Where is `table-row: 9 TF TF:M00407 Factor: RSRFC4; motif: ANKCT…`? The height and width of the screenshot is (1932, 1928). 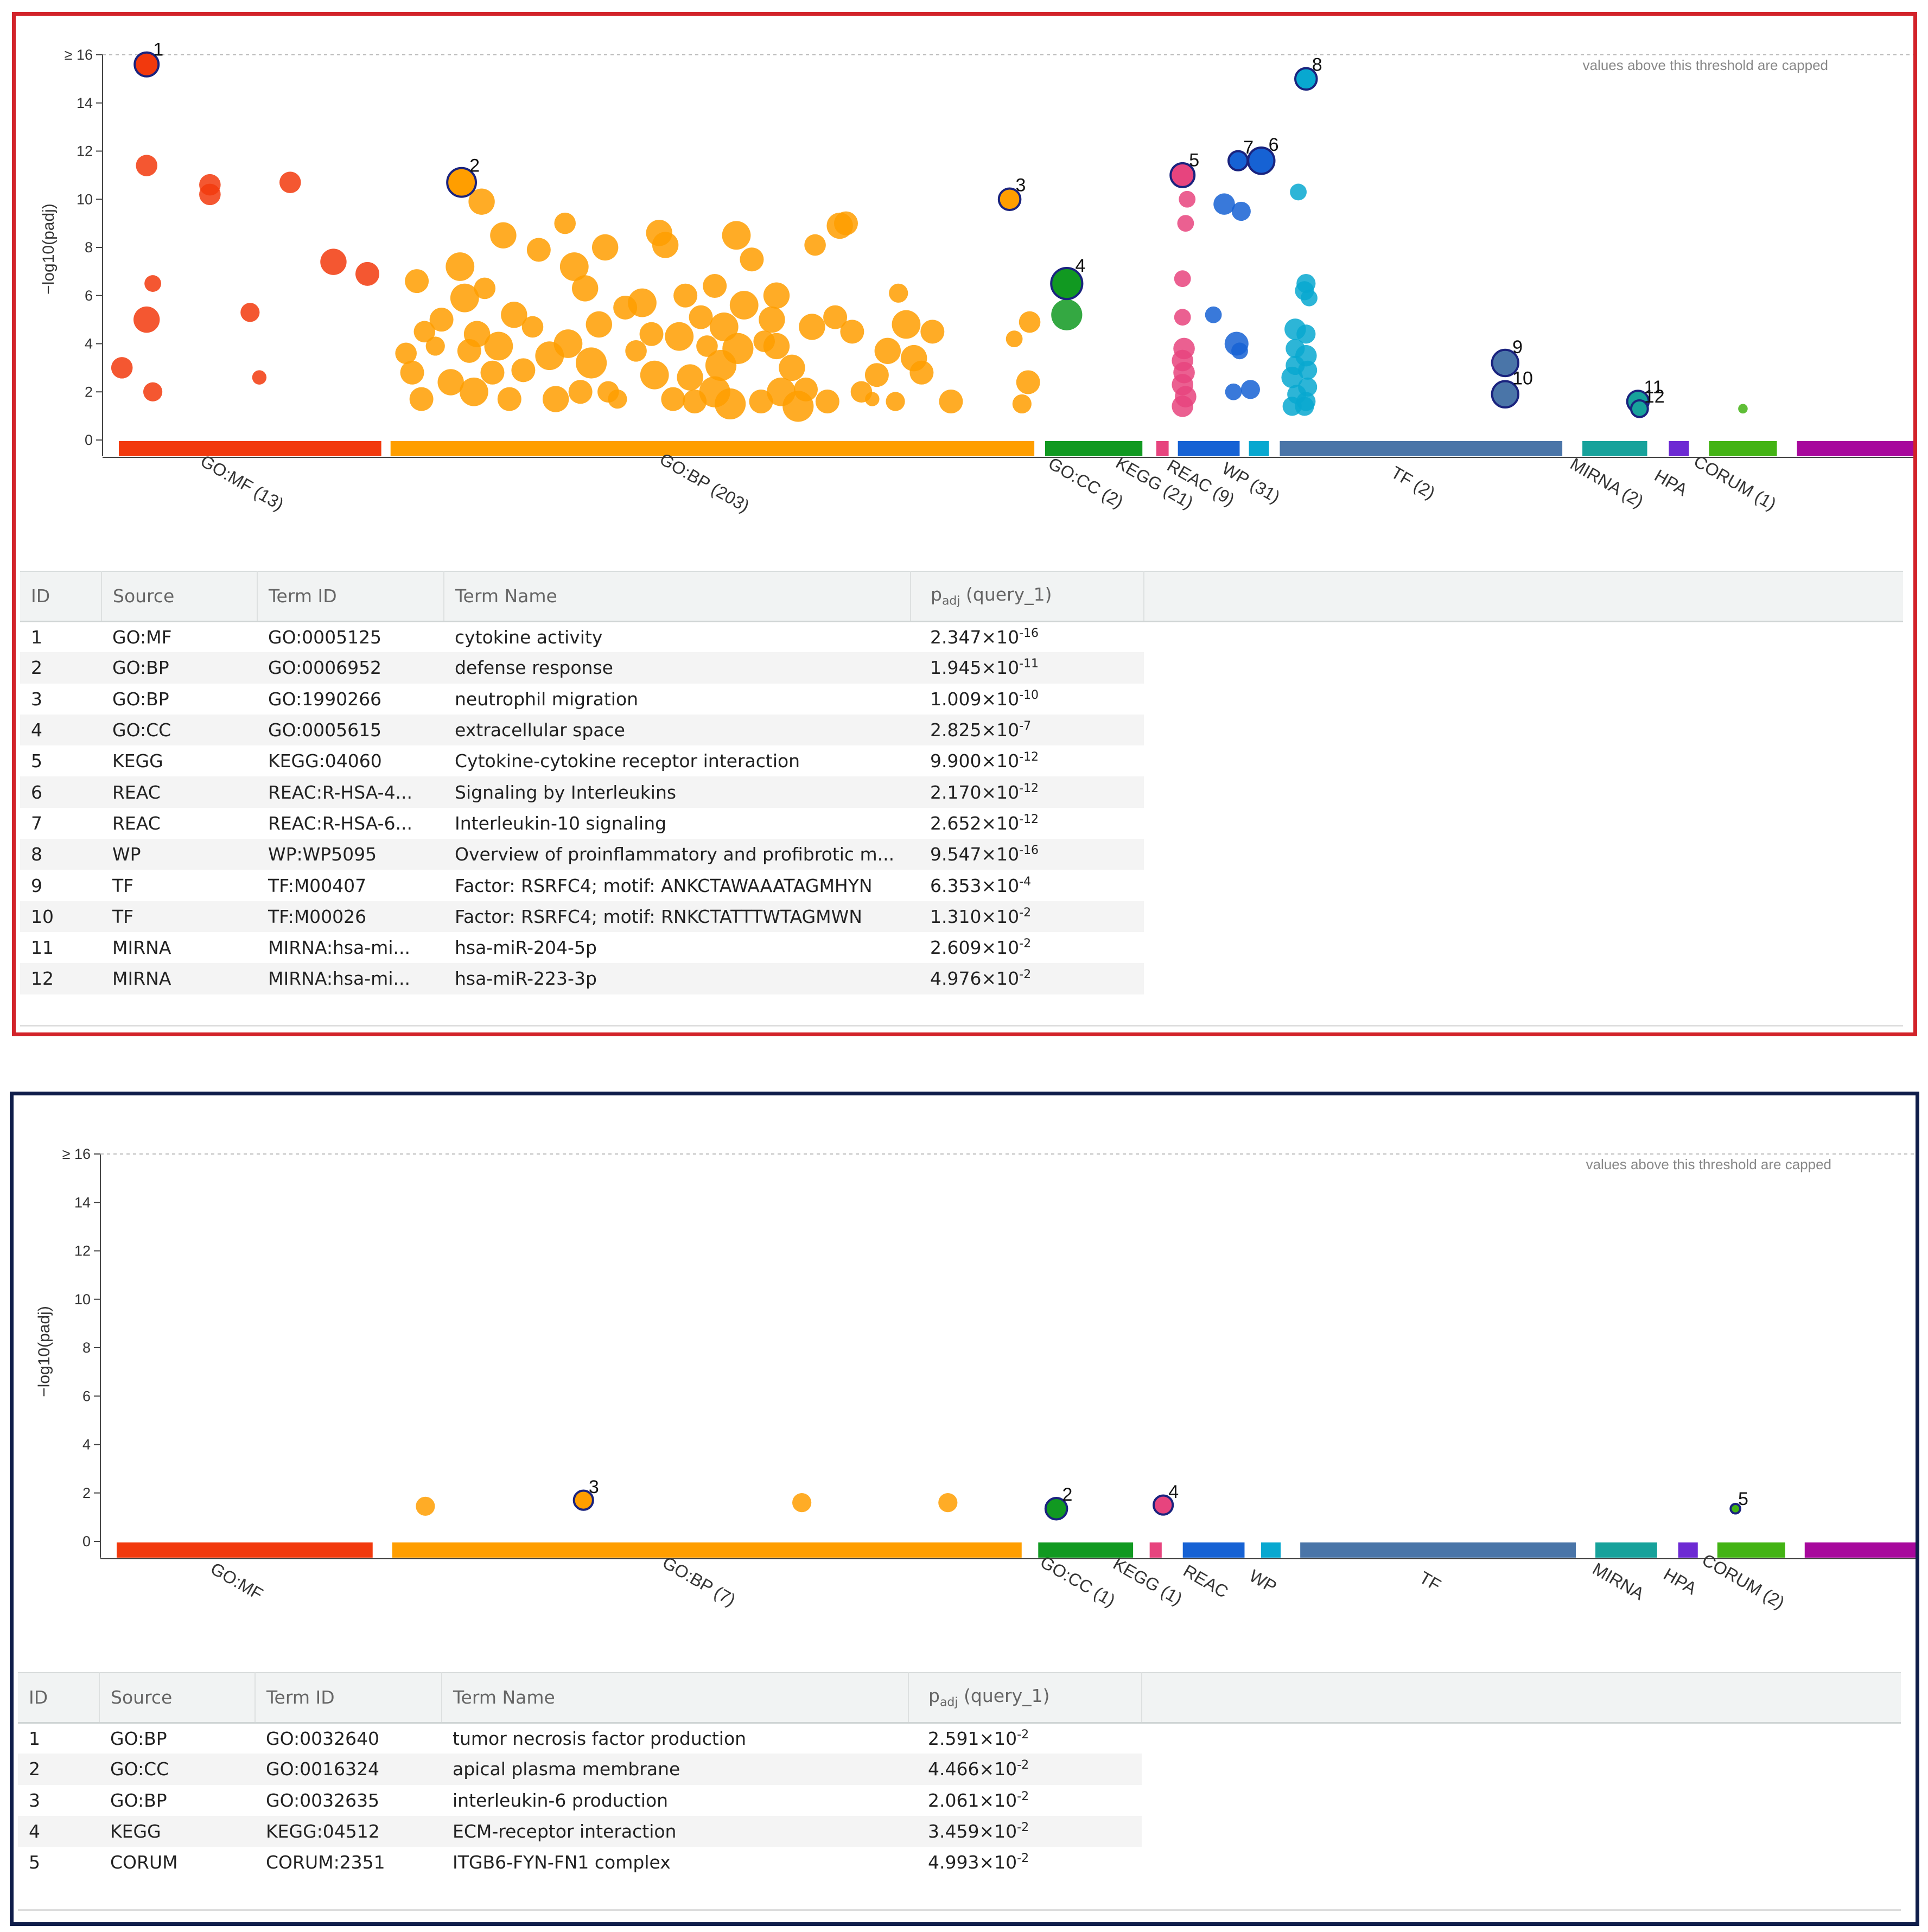 table-row: 9 TF TF:M00407 Factor: RSRFC4; motif: ANKCT… is located at coordinates (961, 885).